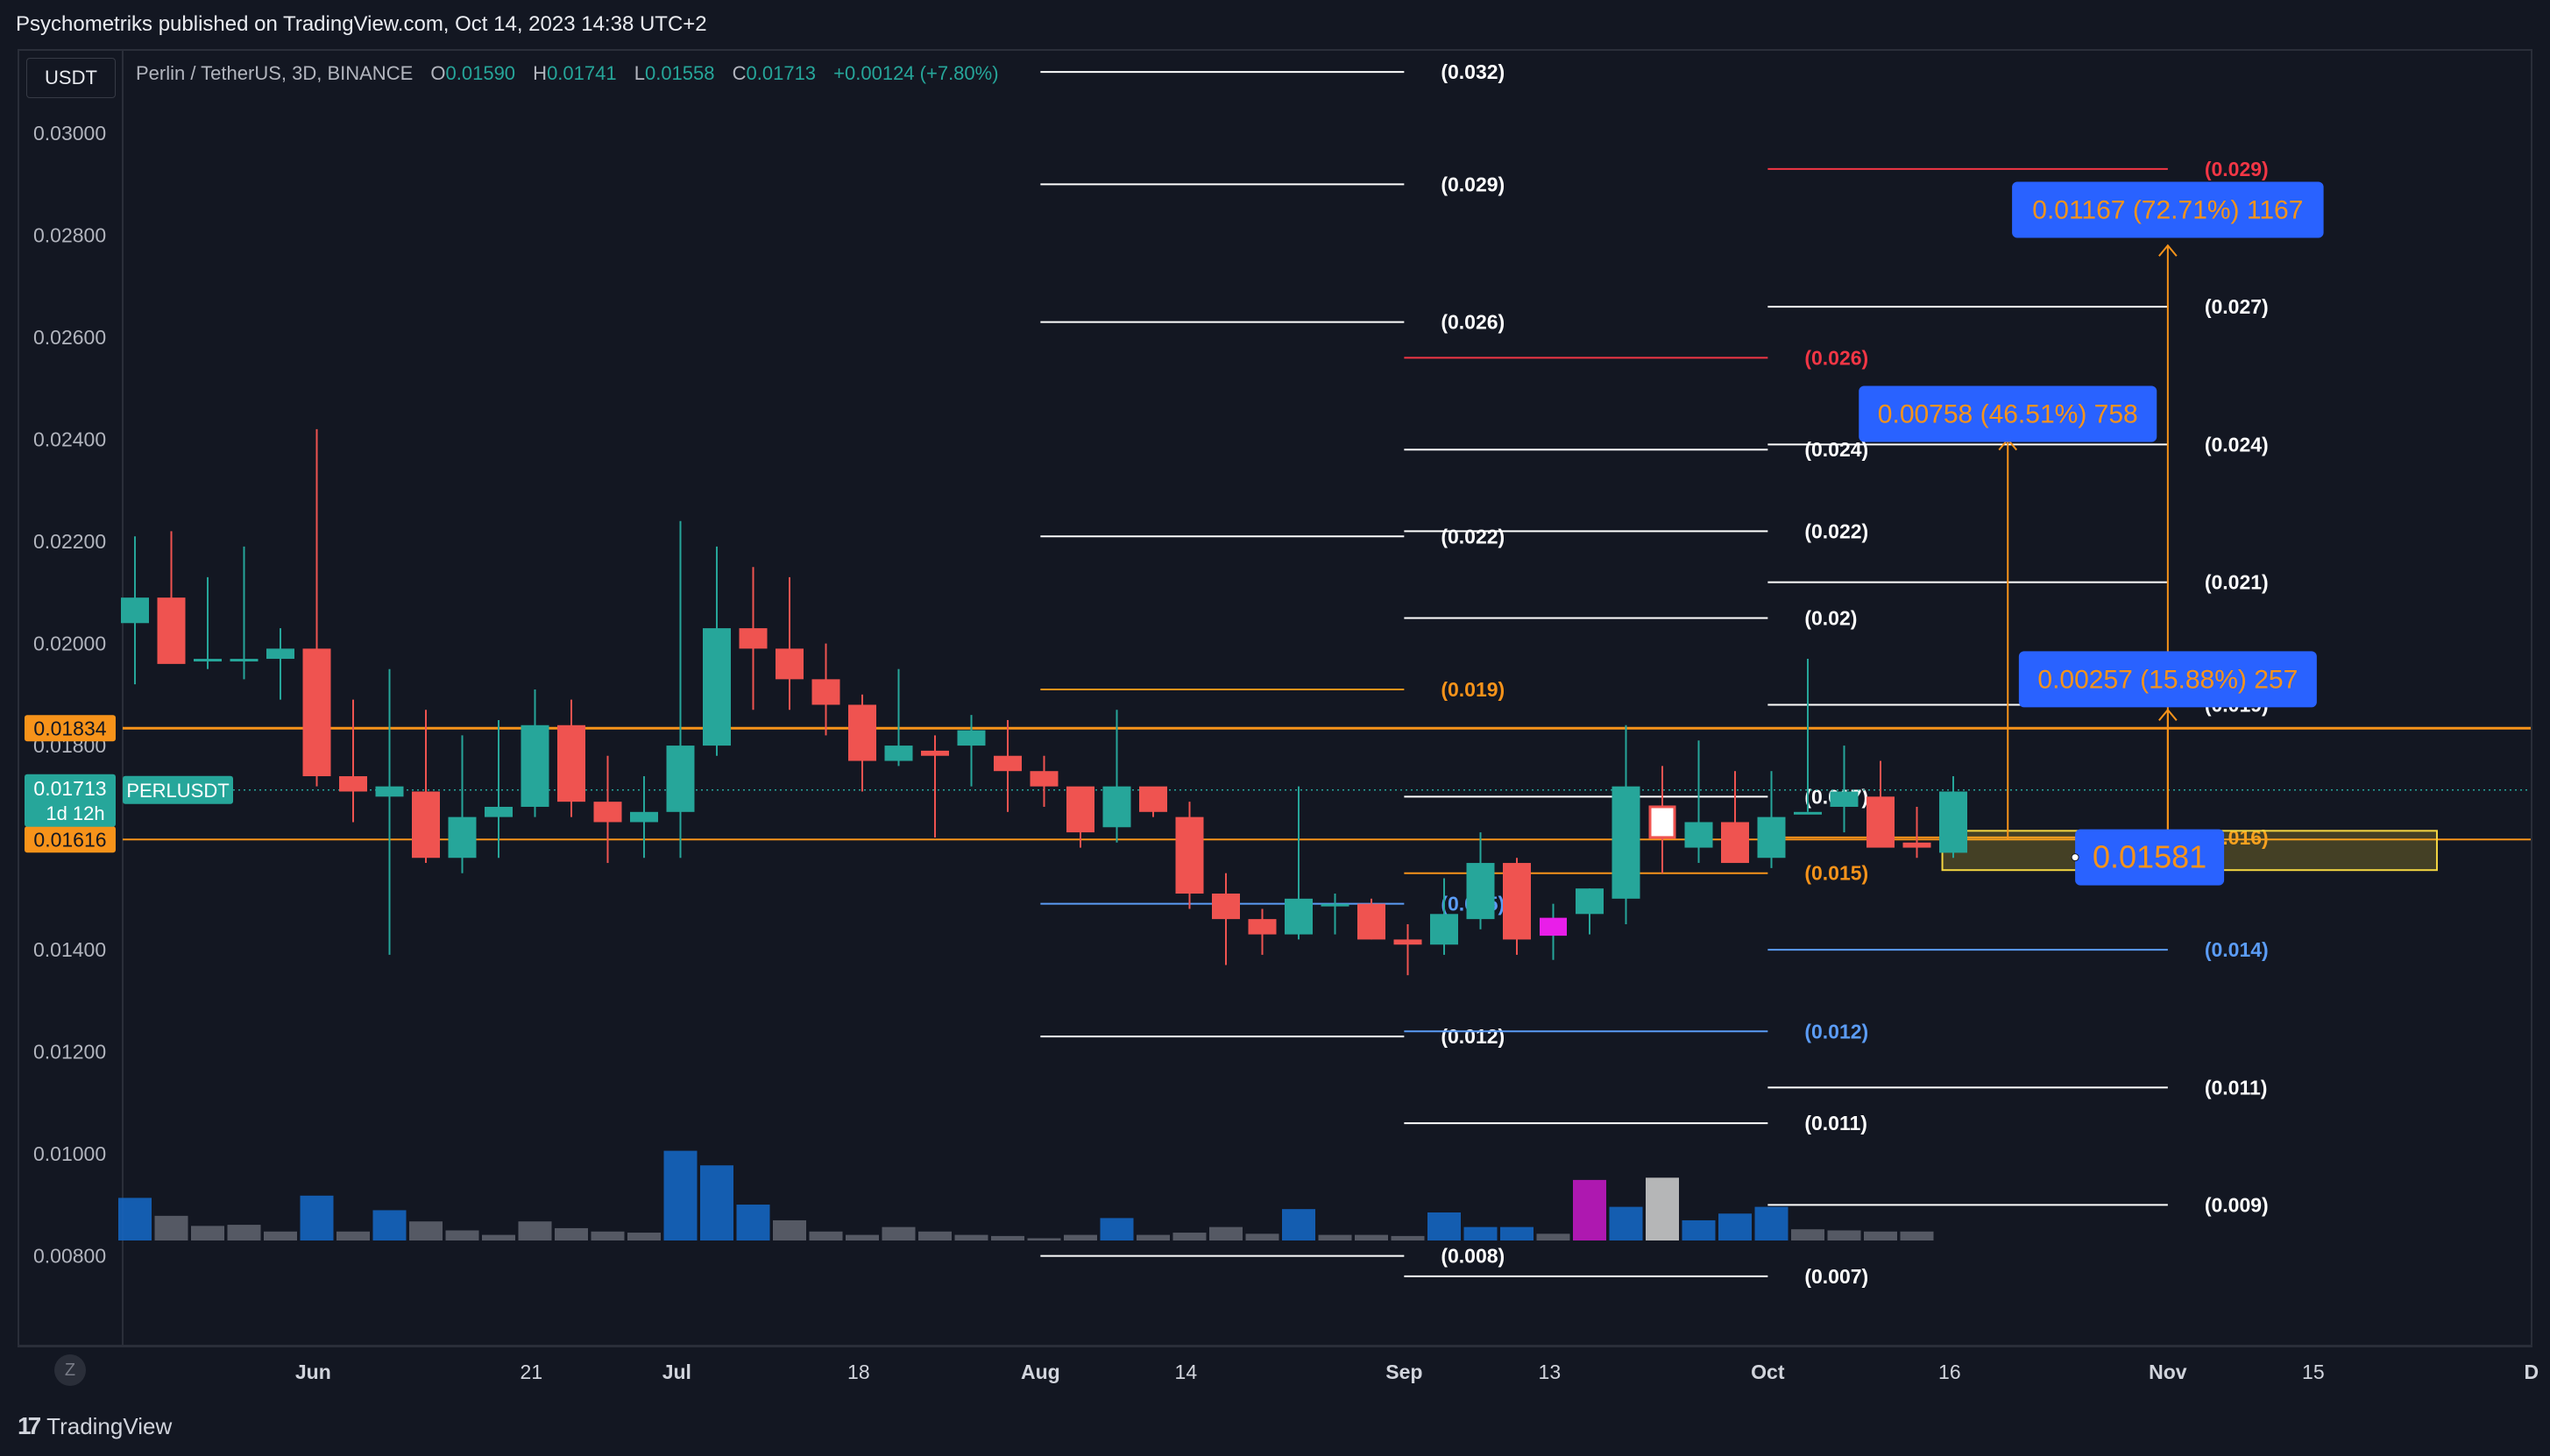 The image size is (2550, 1456). I want to click on y-tick-label: 0.01400, so click(69, 949).